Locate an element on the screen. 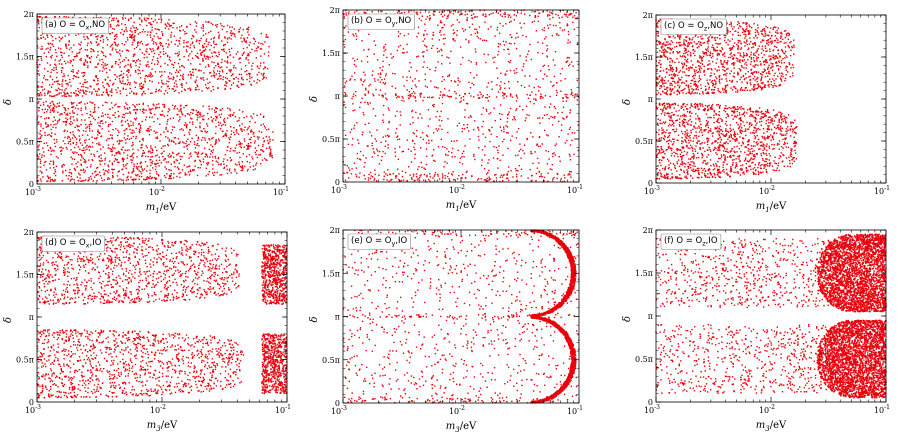 This screenshot has height=435, width=899. y-axis-label: δ is located at coordinates (314, 99).